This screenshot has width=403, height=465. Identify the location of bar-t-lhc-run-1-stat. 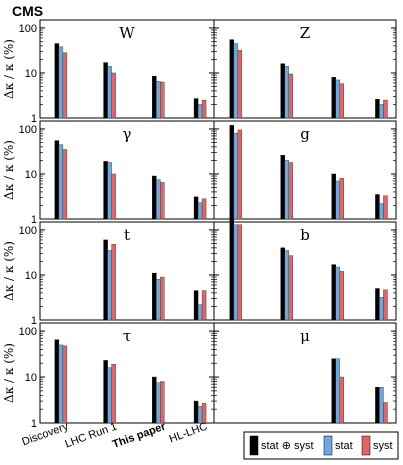
(109, 285).